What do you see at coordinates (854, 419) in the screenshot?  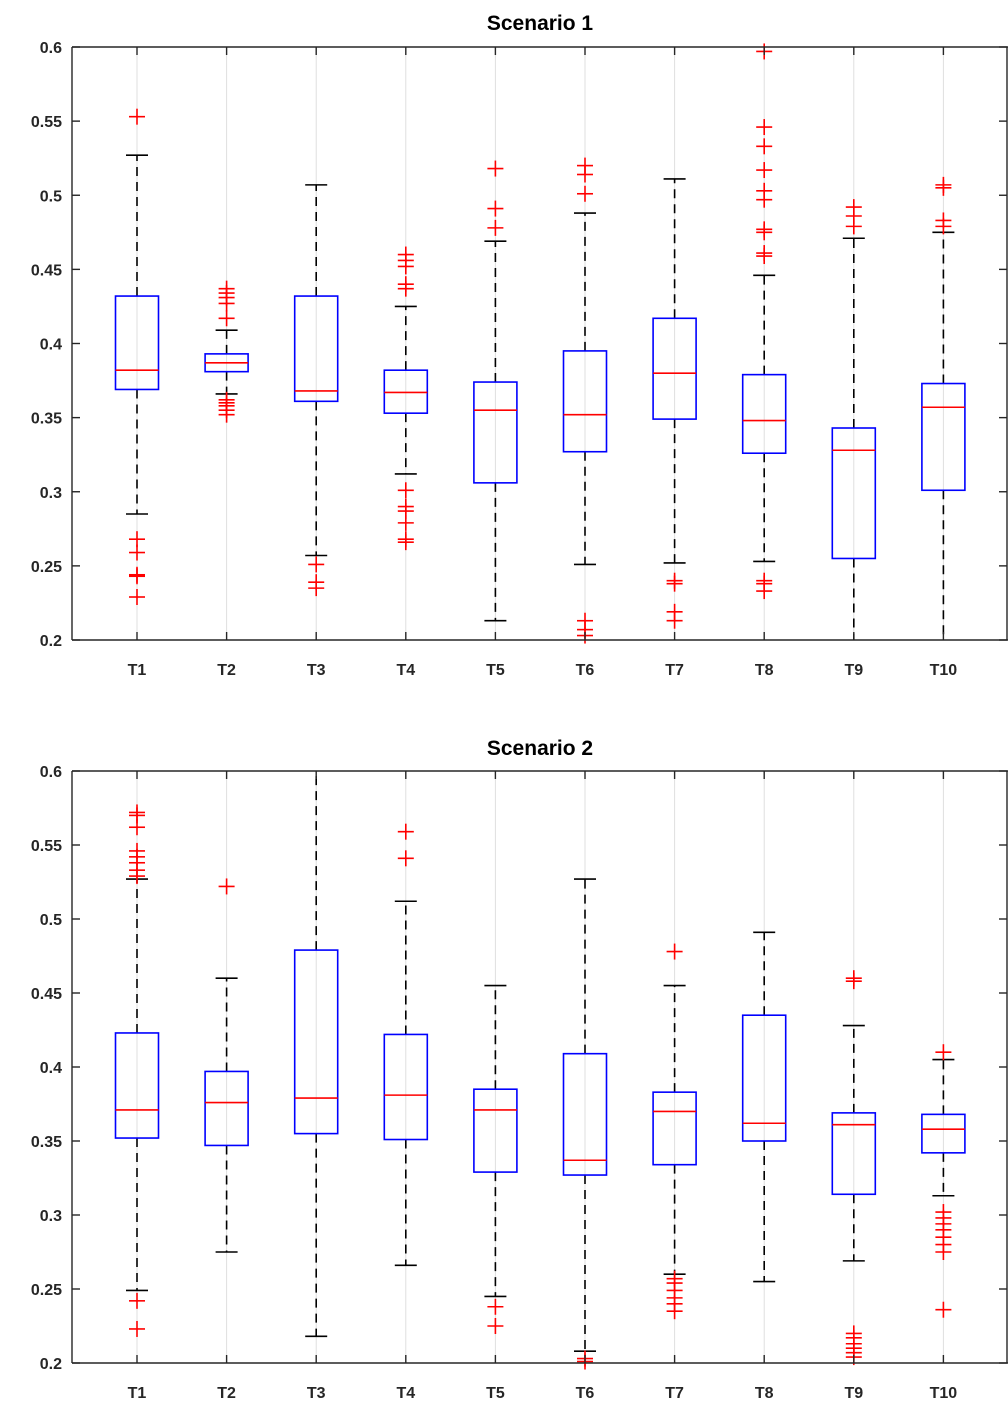 I see `box-T9` at bounding box center [854, 419].